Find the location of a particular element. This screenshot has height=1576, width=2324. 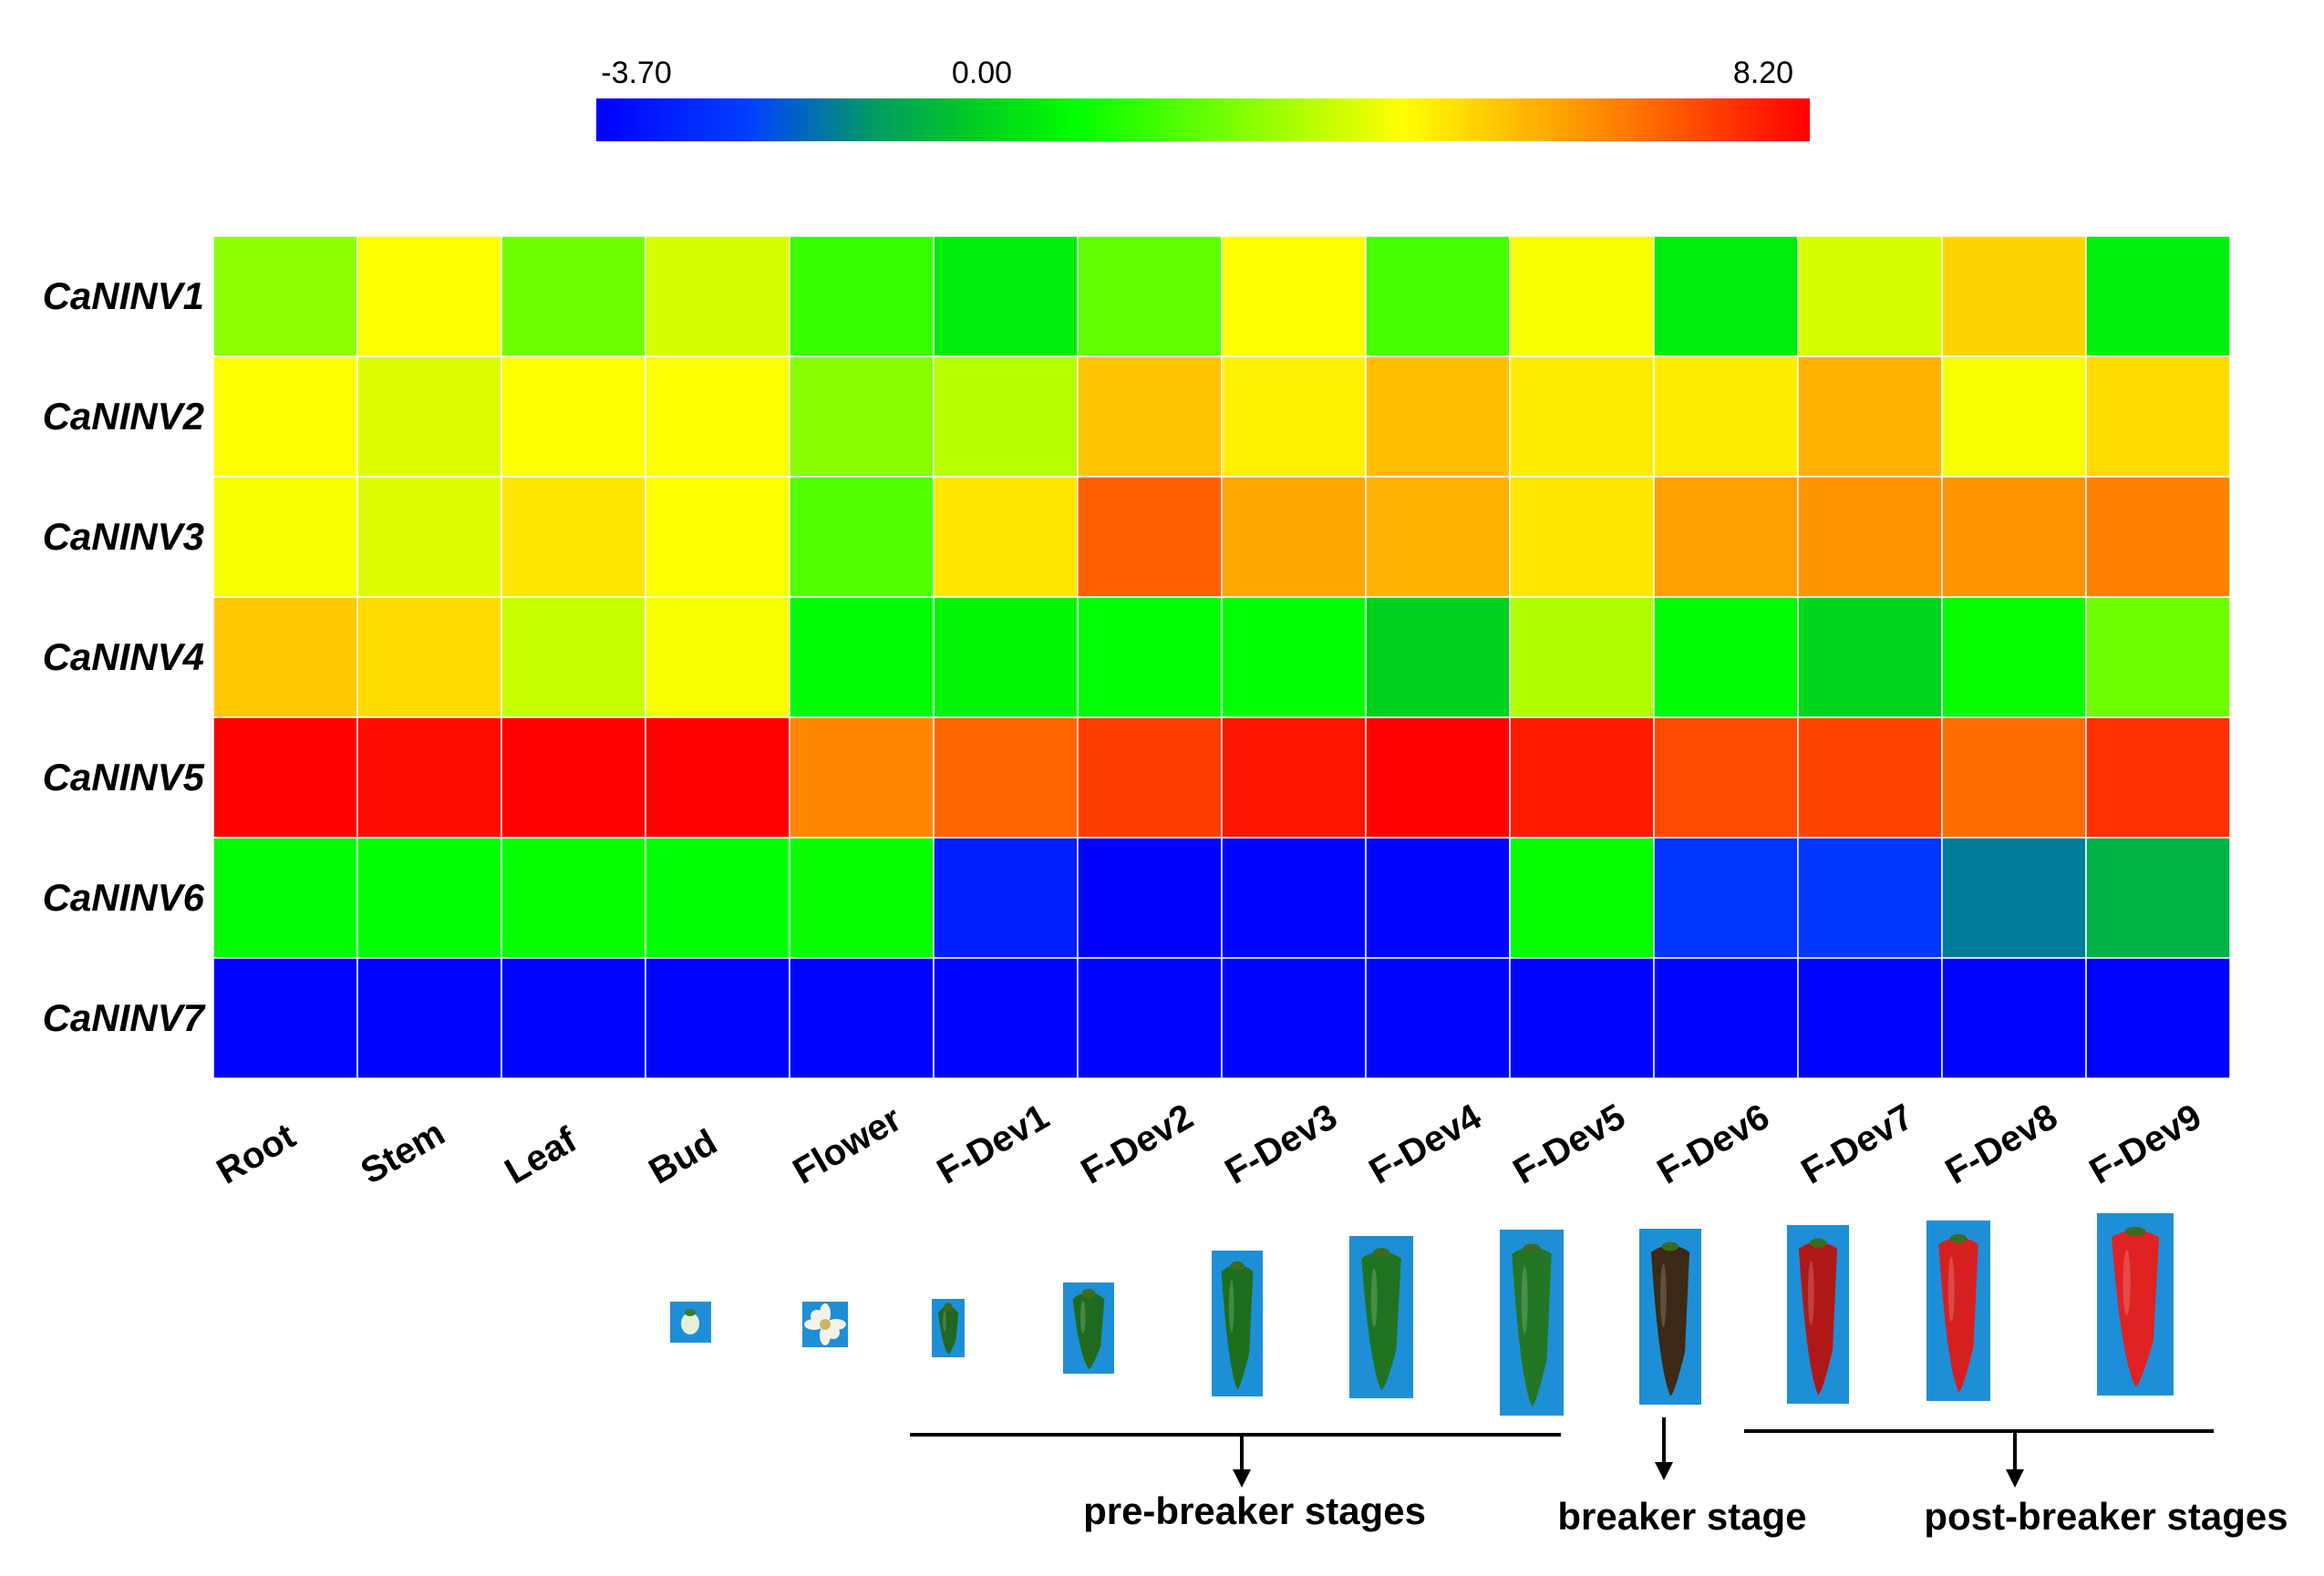

stage-arrowheads is located at coordinates (1628, 1475).